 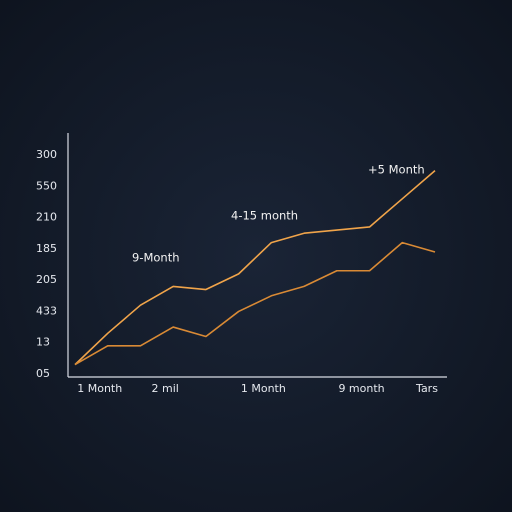 What do you see at coordinates (396, 170) in the screenshot?
I see `annotation: +5 Month` at bounding box center [396, 170].